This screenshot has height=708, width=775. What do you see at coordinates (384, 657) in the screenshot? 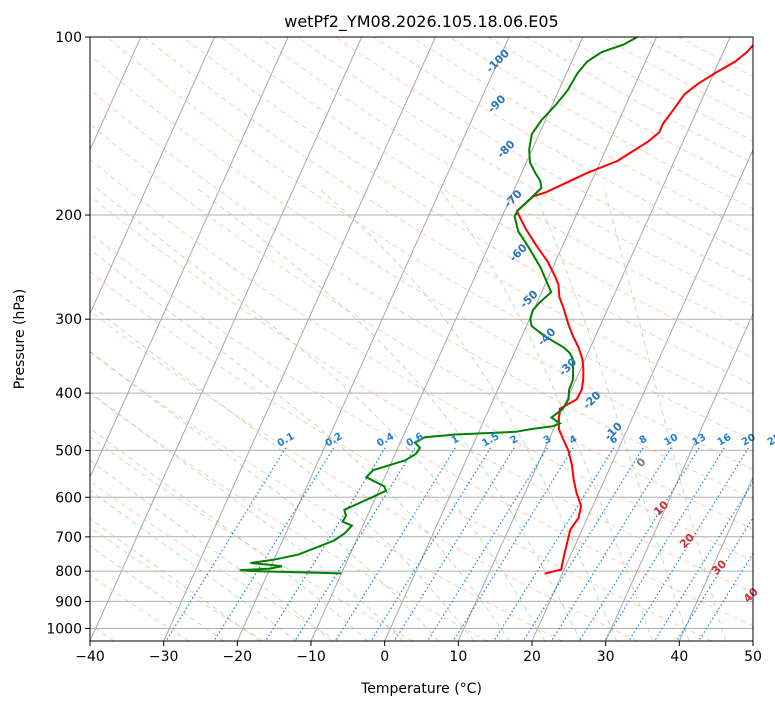
I see `x-tick-label: 0` at bounding box center [384, 657].